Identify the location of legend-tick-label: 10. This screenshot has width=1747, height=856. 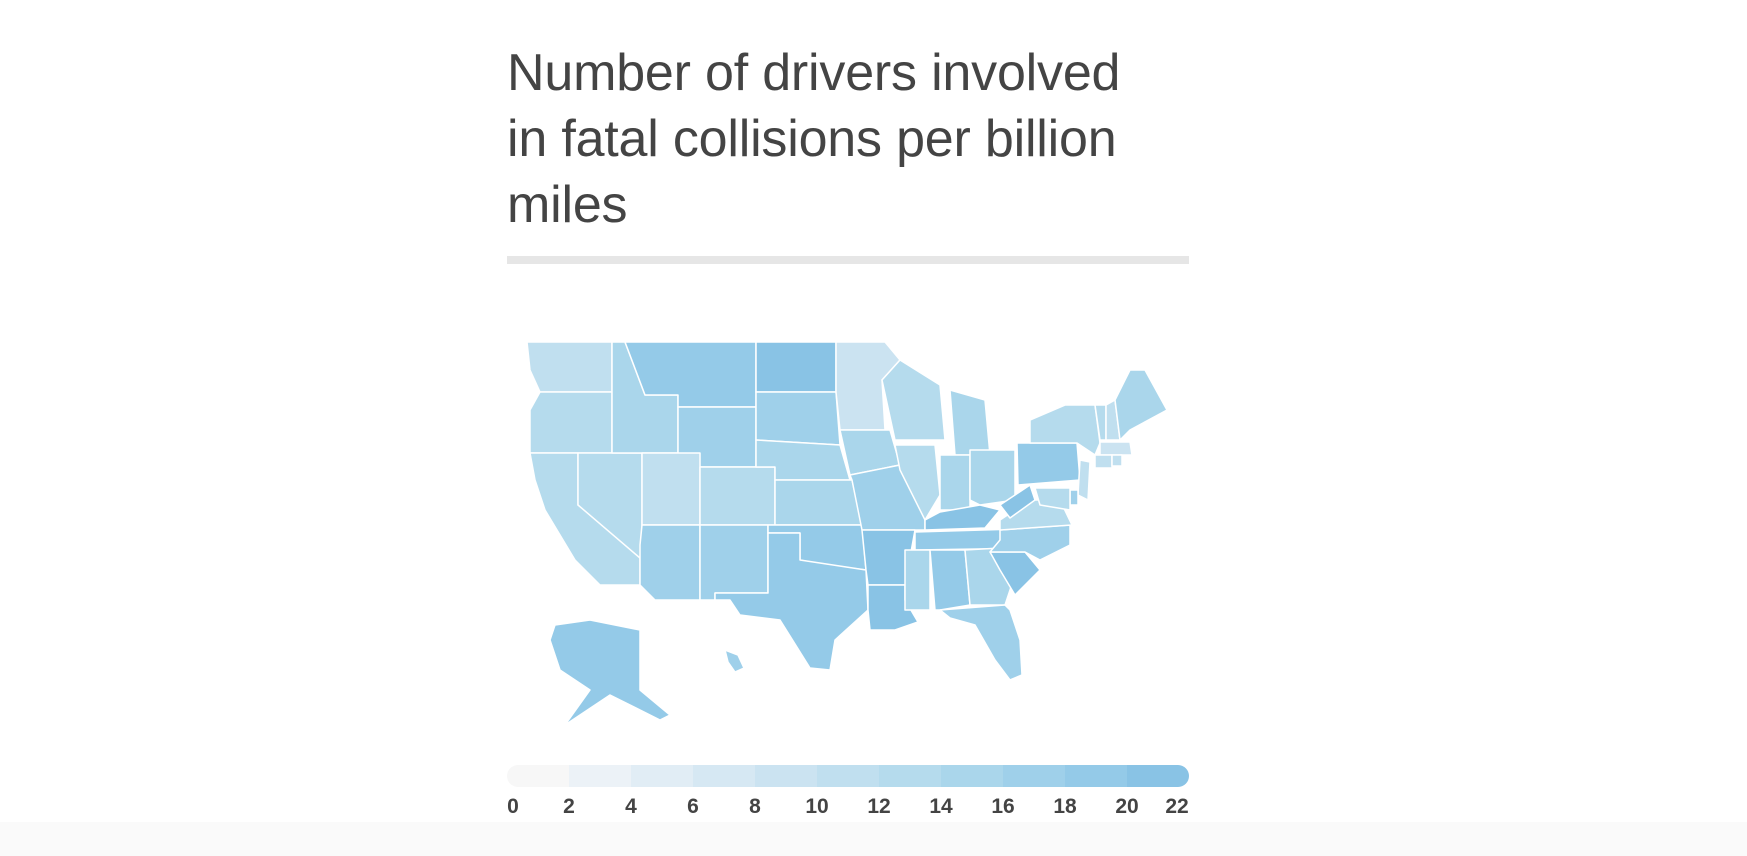
(817, 806).